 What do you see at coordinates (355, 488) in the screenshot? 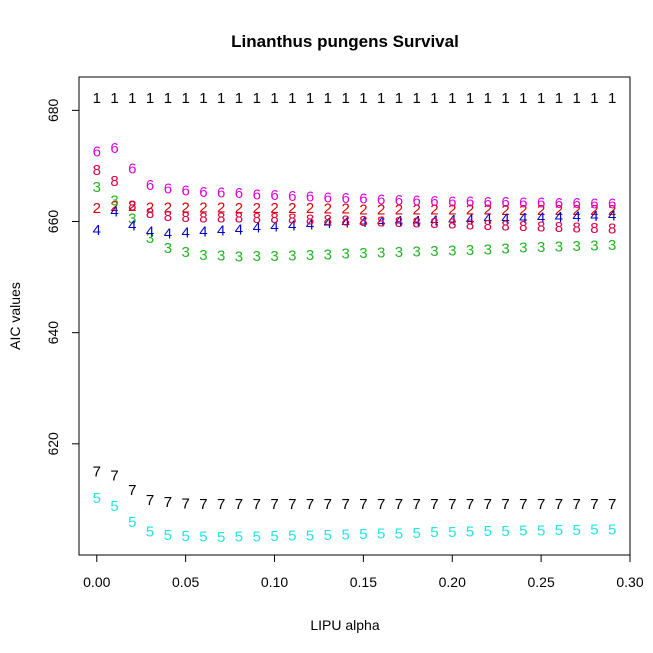
I see `series-7: 7 777 7 7 7 7 7 7 7 7 7 7 7 7 7 7 7 7 7 7 7 7 7 7 7 7 7 7` at bounding box center [355, 488].